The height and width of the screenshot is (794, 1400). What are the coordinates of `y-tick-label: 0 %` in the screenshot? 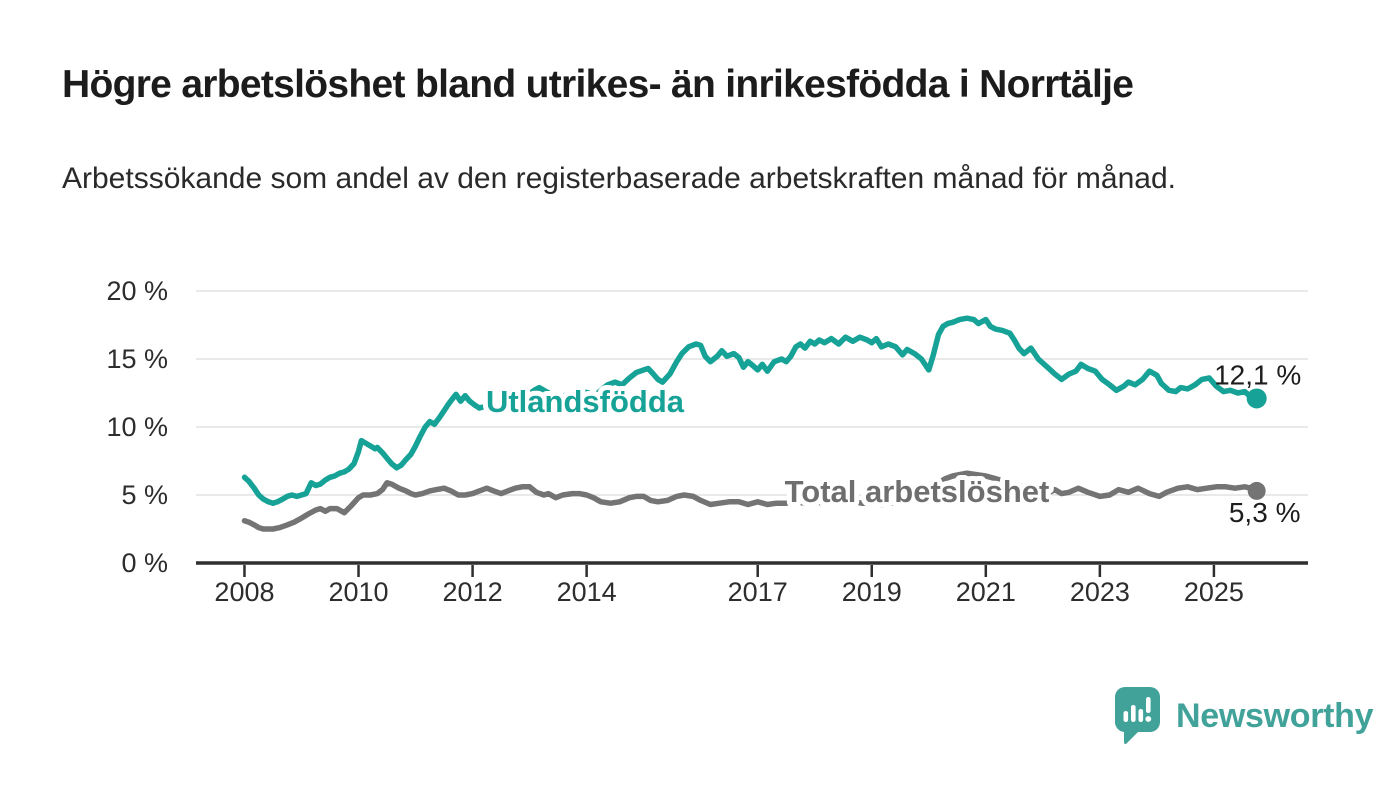 It's located at (144, 563).